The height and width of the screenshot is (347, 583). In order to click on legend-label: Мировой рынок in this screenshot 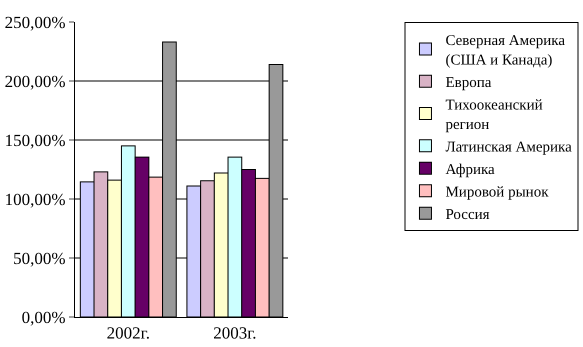, I will do `click(497, 192)`.